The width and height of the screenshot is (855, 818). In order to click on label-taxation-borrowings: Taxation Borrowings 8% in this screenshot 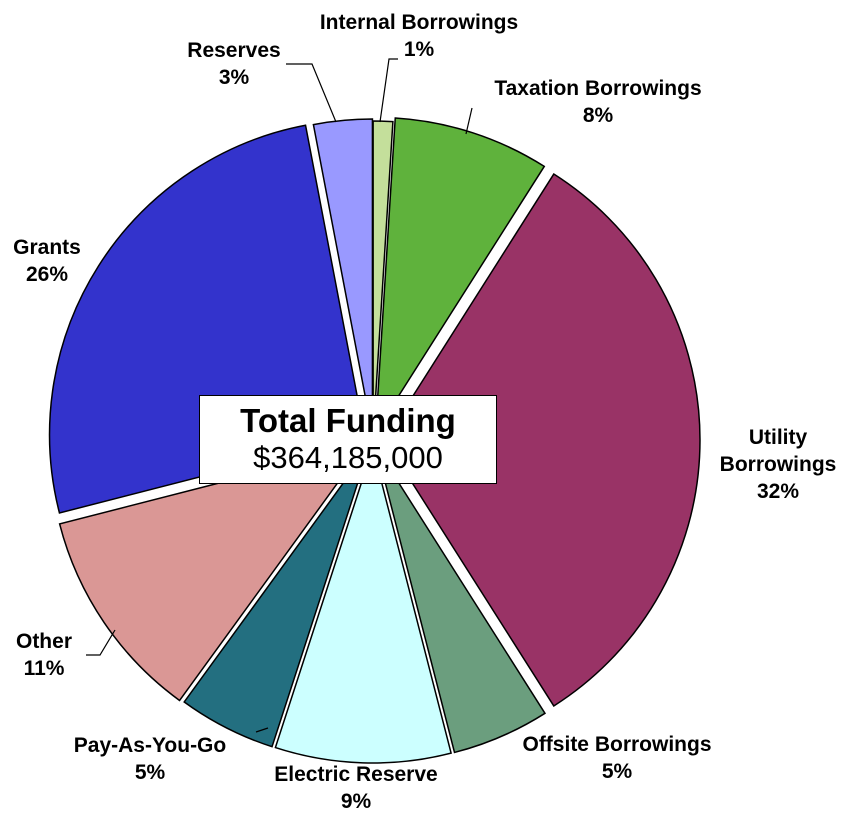, I will do `click(597, 102)`.